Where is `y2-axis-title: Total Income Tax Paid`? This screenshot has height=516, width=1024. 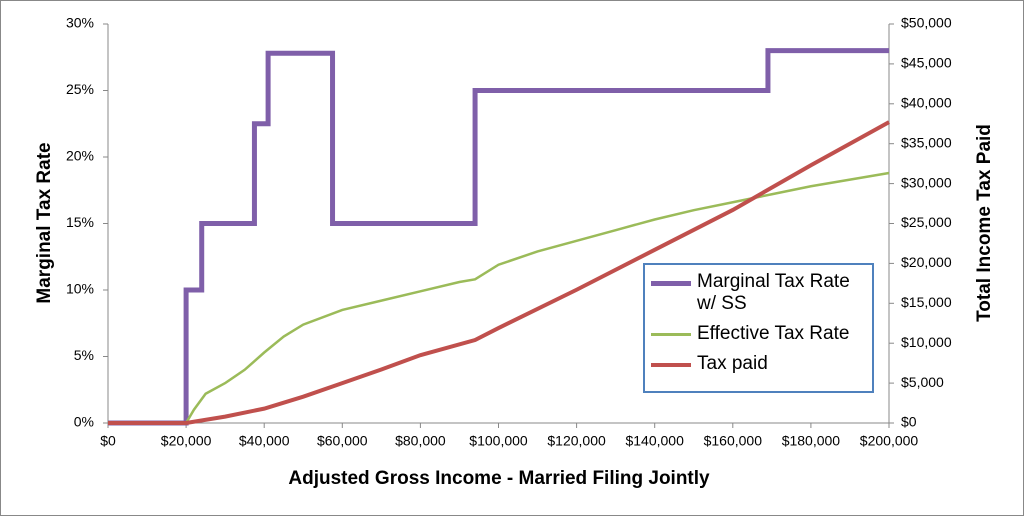
y2-axis-title: Total Income Tax Paid is located at coordinates (984, 223).